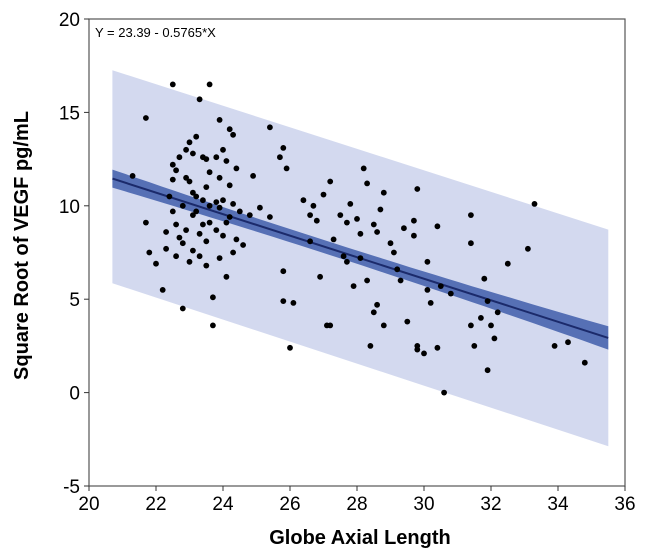 The image size is (645, 549). I want to click on y-tick-label-20: 20, so click(69, 20).